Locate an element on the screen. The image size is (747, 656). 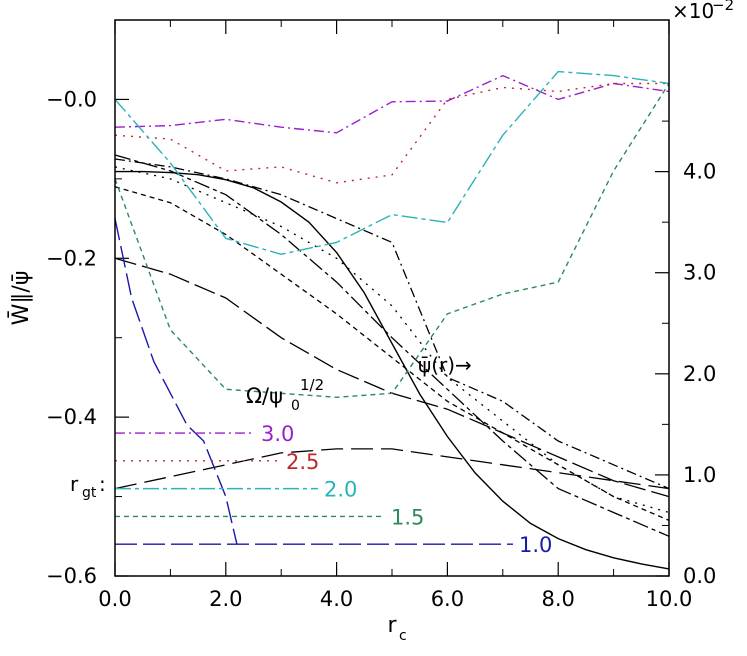
legend-label-1.0: 1.0 is located at coordinates (535, 545).